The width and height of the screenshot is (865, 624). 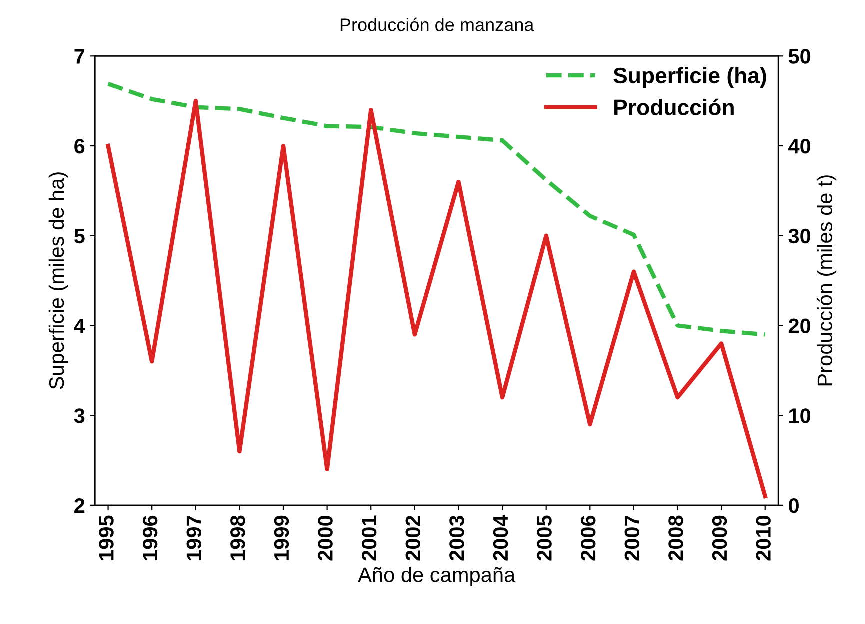 I want to click on y2-tick-label: 20, so click(x=799, y=326).